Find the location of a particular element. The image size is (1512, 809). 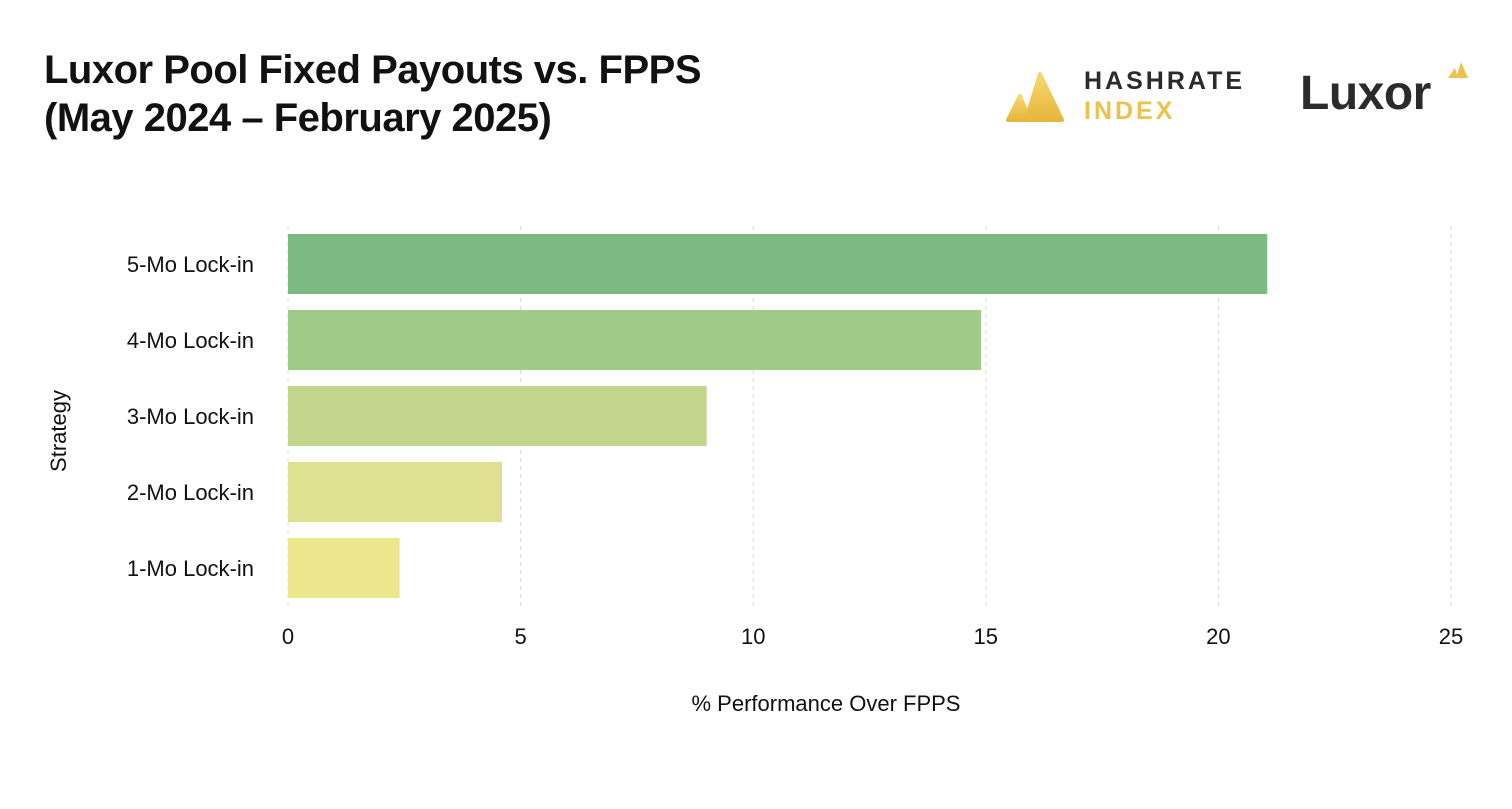

bar-1-mo-lock-in is located at coordinates (344, 568).